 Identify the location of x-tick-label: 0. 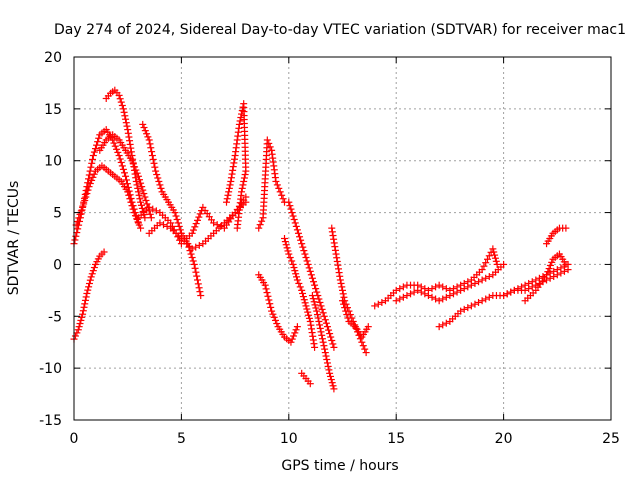
(74, 439).